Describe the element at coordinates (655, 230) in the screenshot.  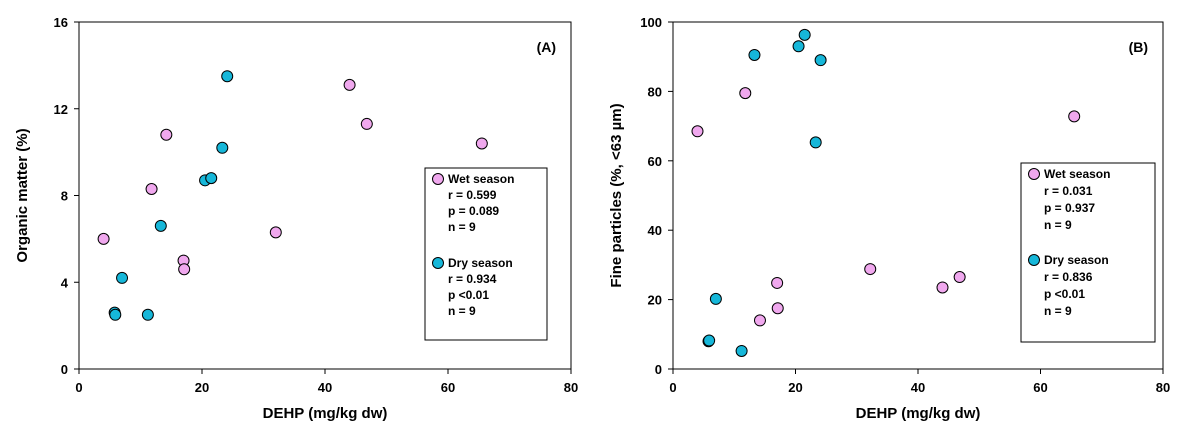
I see `y-tick-label: 40` at that location.